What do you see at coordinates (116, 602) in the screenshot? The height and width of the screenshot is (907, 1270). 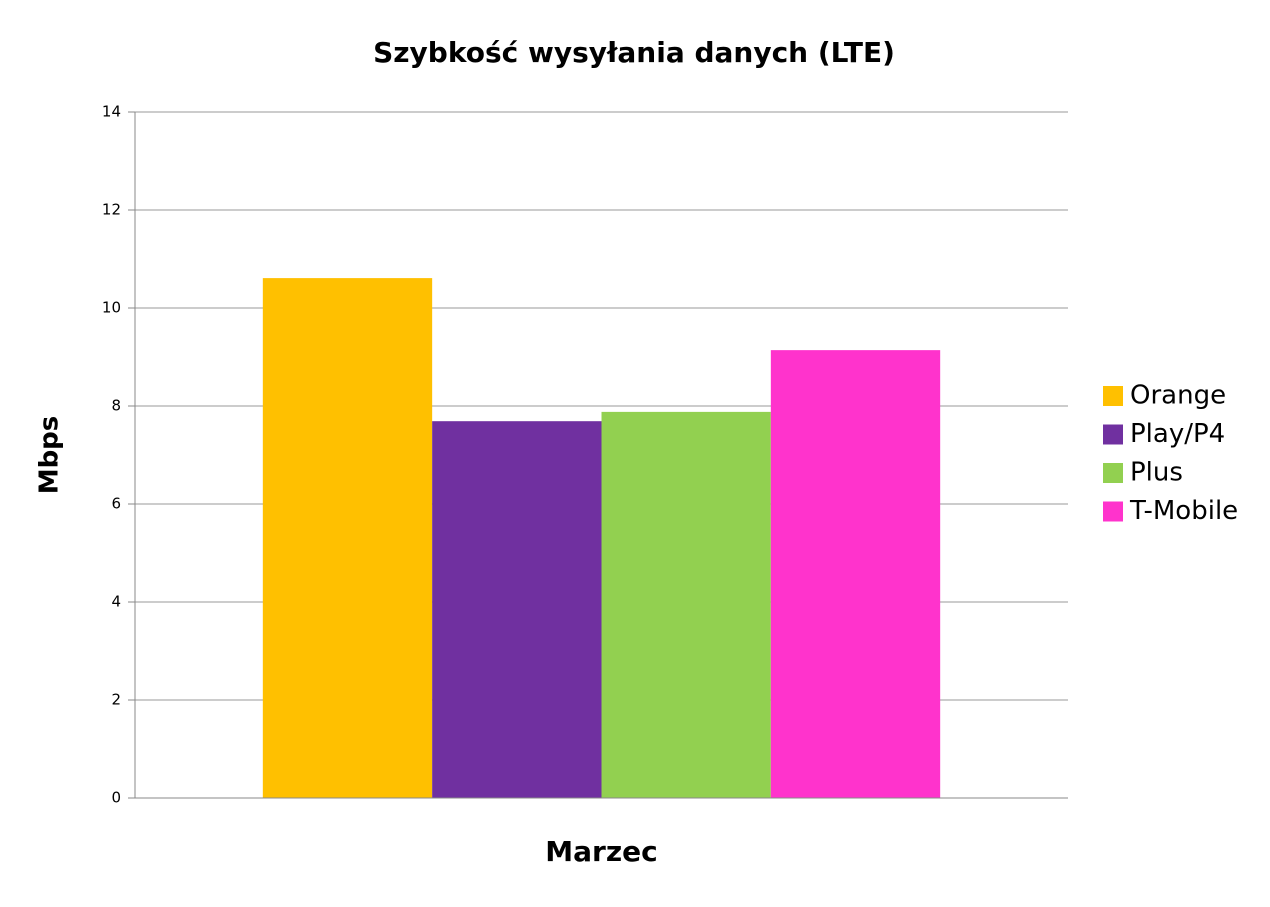 I see `y-tick-label: 4` at bounding box center [116, 602].